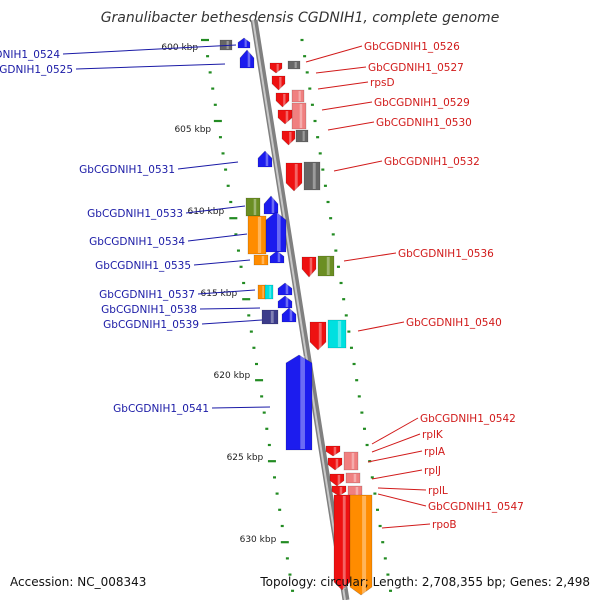 This screenshot has height=600, width=600. Describe the element at coordinates (258, 540) in the screenshot. I see `scale-label: 630 kbp` at that location.